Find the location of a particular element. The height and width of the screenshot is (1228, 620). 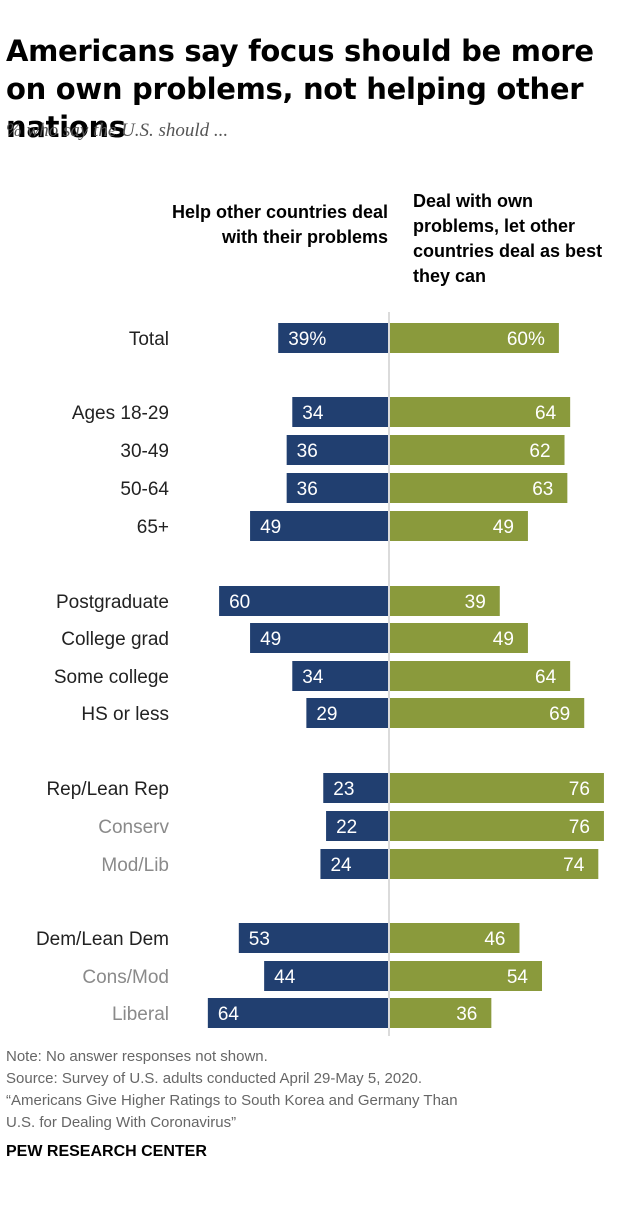

category-label: Postgraduate is located at coordinates (112, 602).